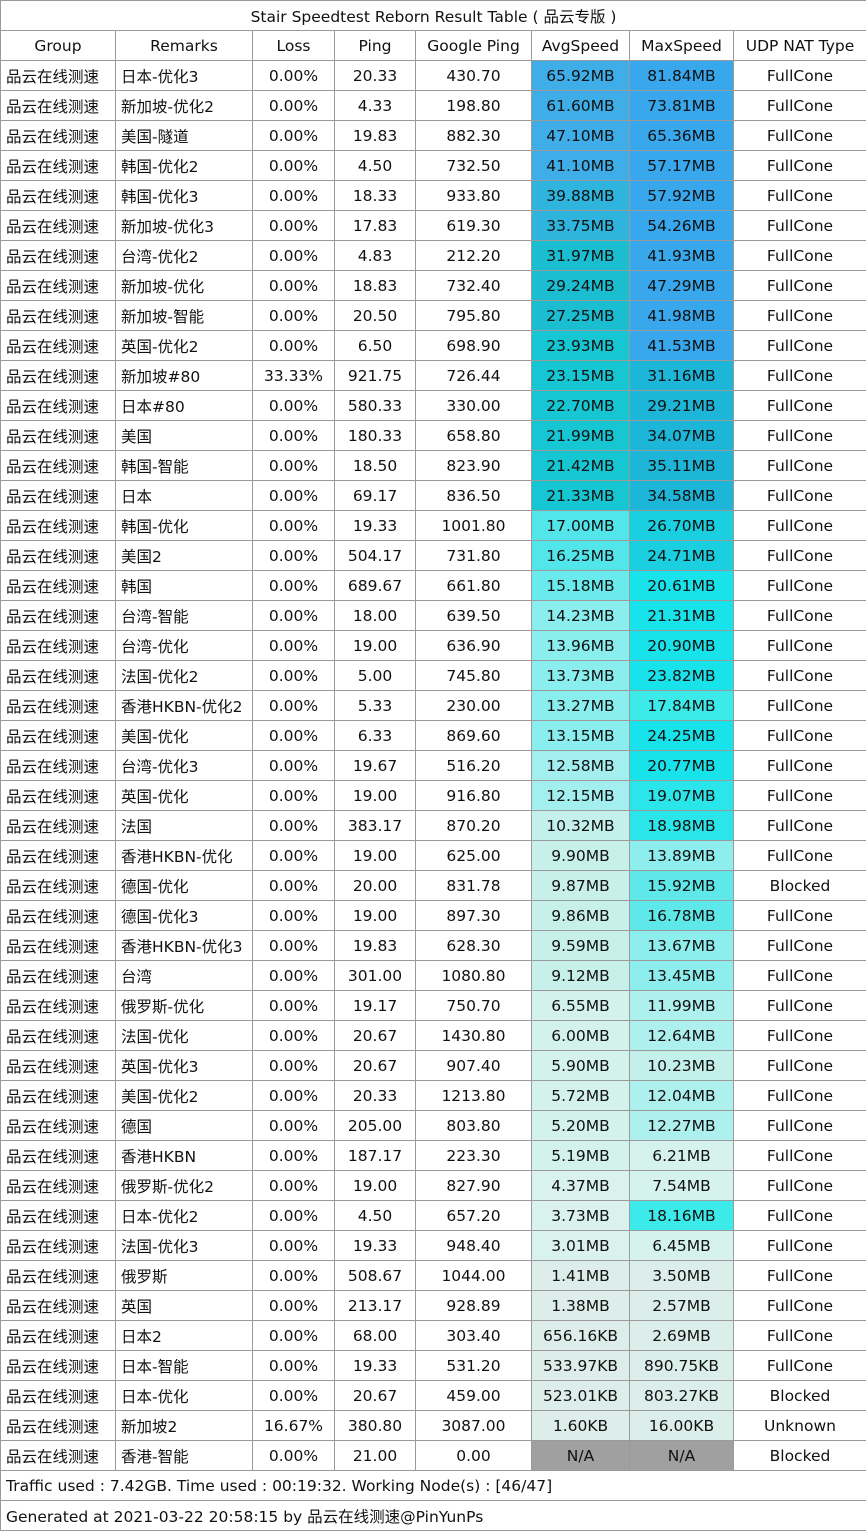  Describe the element at coordinates (375, 766) in the screenshot. I see `cell-ping: 19.67` at that location.